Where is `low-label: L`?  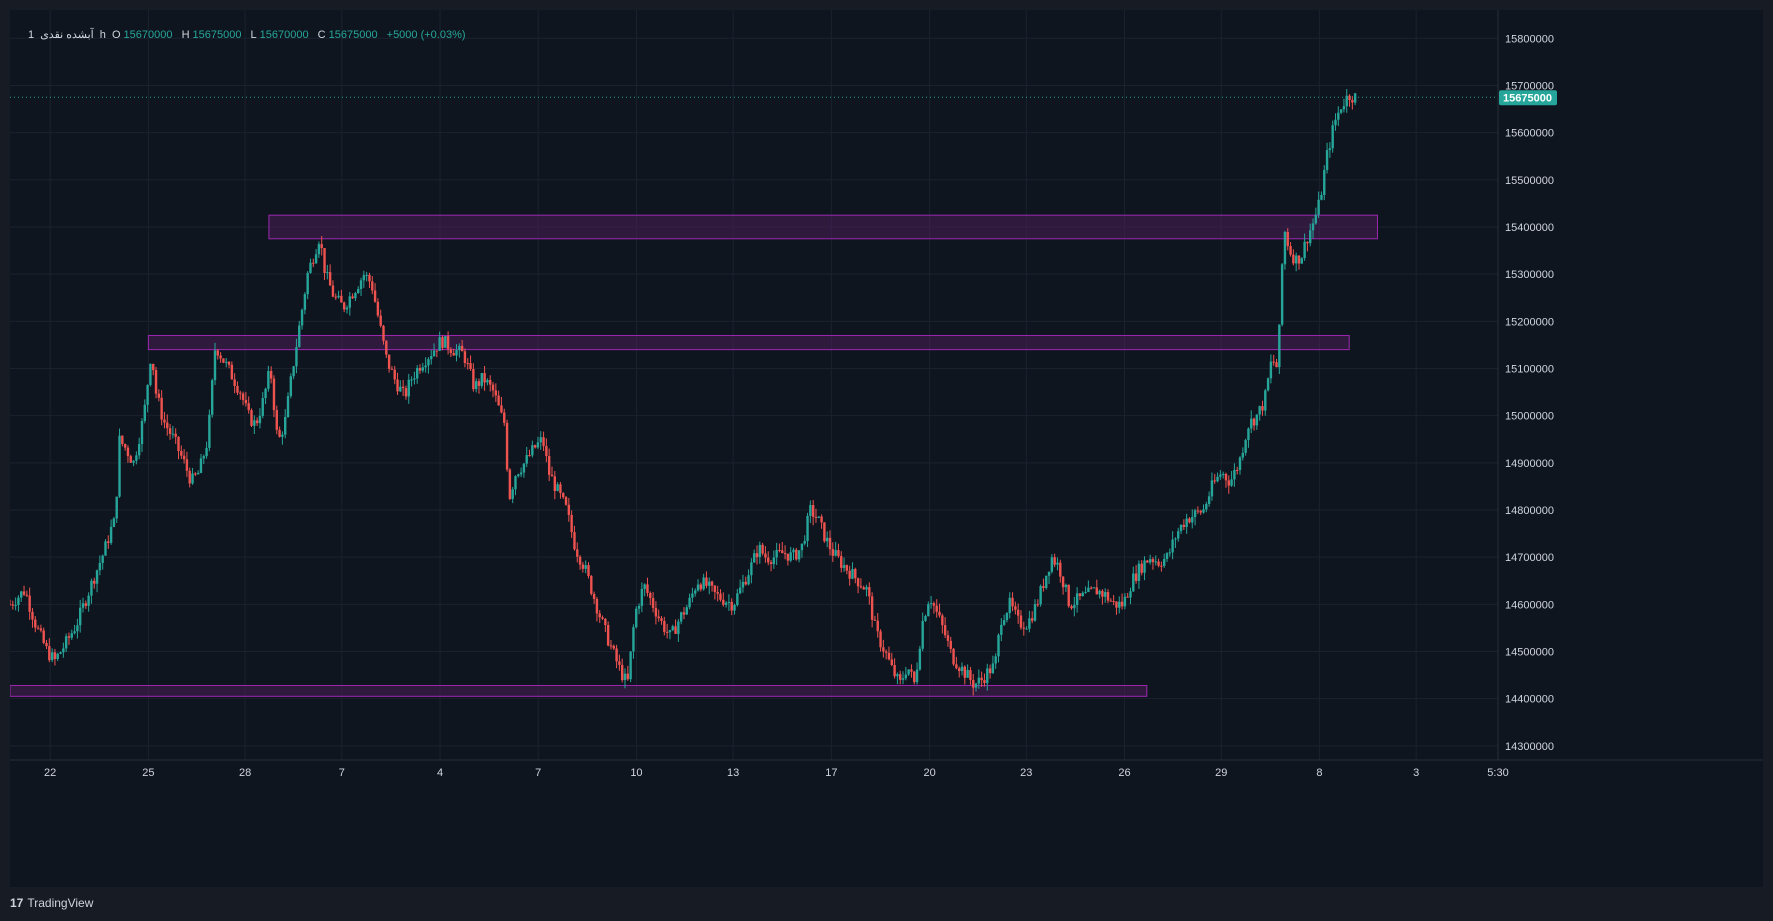
low-label: L is located at coordinates (253, 35).